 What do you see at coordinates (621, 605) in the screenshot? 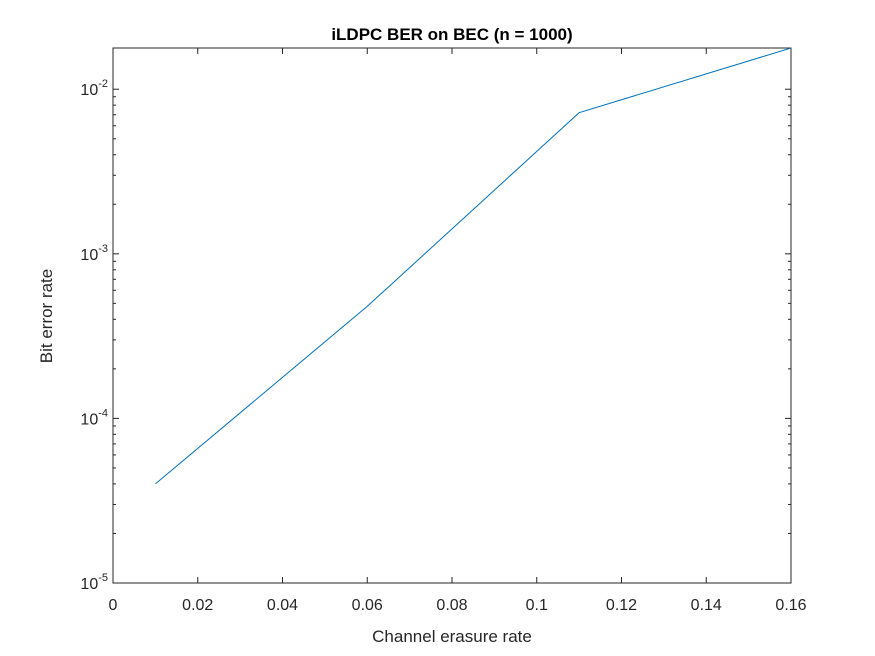
I see `x-tick-label: 0.12` at bounding box center [621, 605].